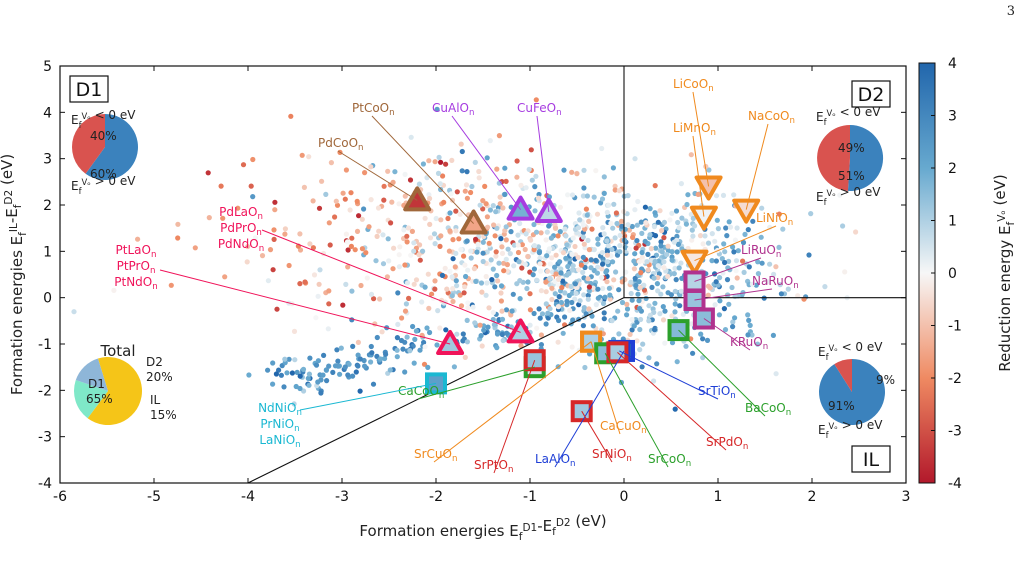 The height and width of the screenshot is (568, 1029). I want to click on material-label: LaAlOn, so click(555, 460).